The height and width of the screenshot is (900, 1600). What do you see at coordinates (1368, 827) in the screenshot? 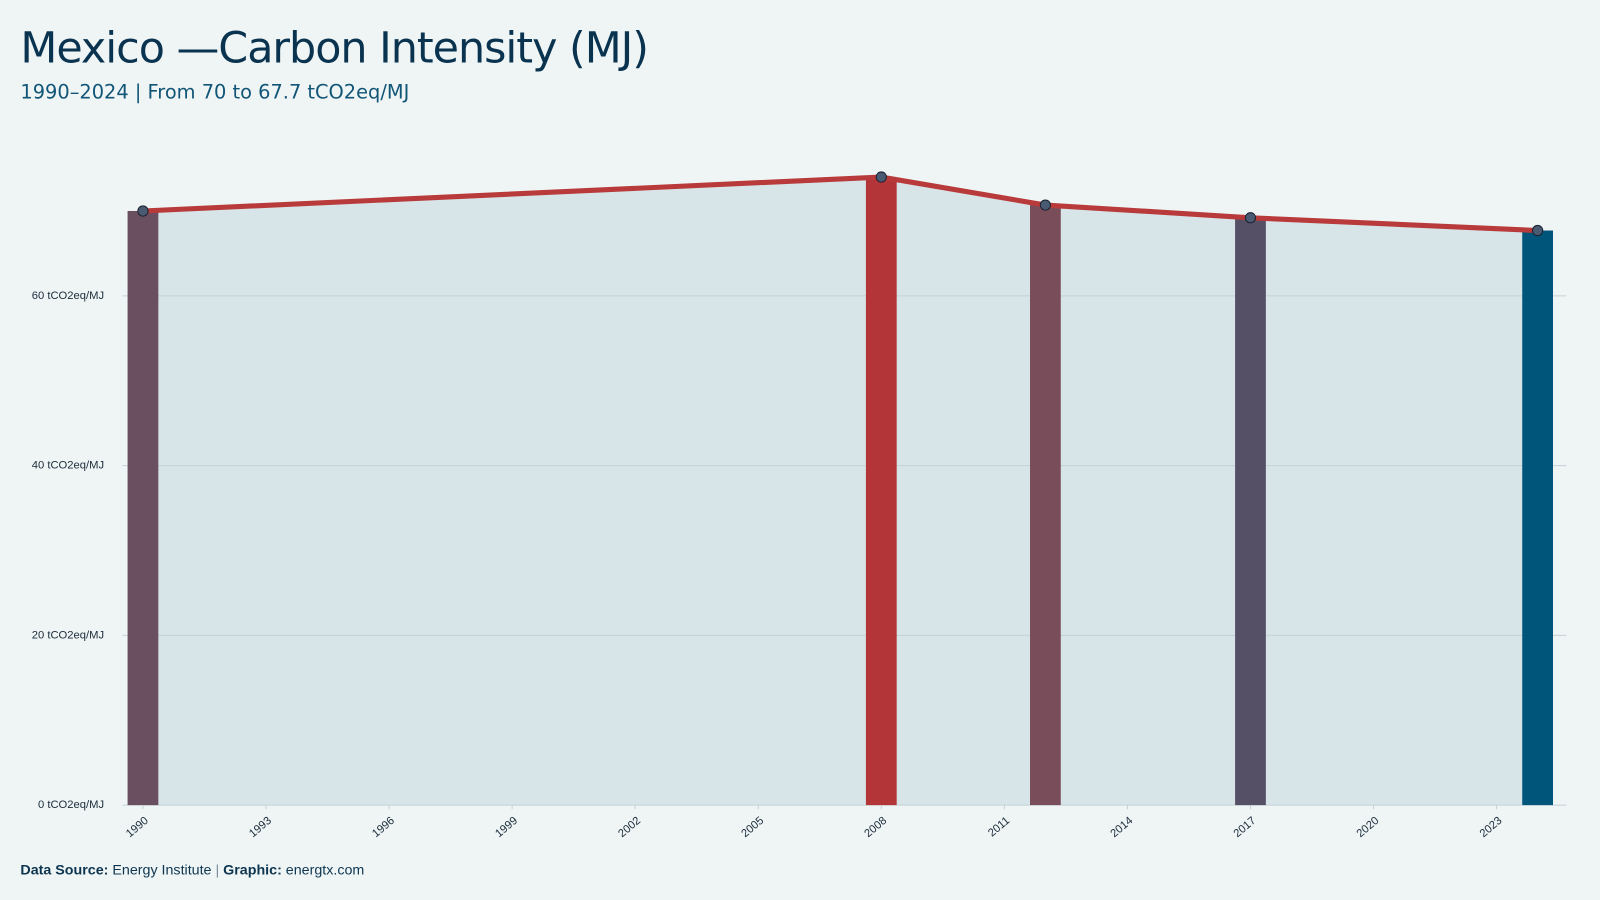
I see `x-tick-label: 2020` at bounding box center [1368, 827].